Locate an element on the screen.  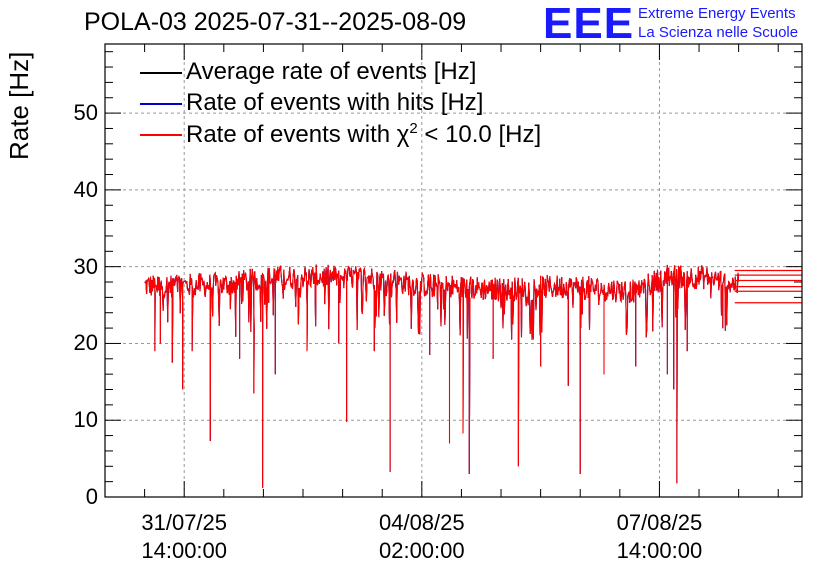
y-axis-label: Rate [Hz] is located at coordinates (19, 105).